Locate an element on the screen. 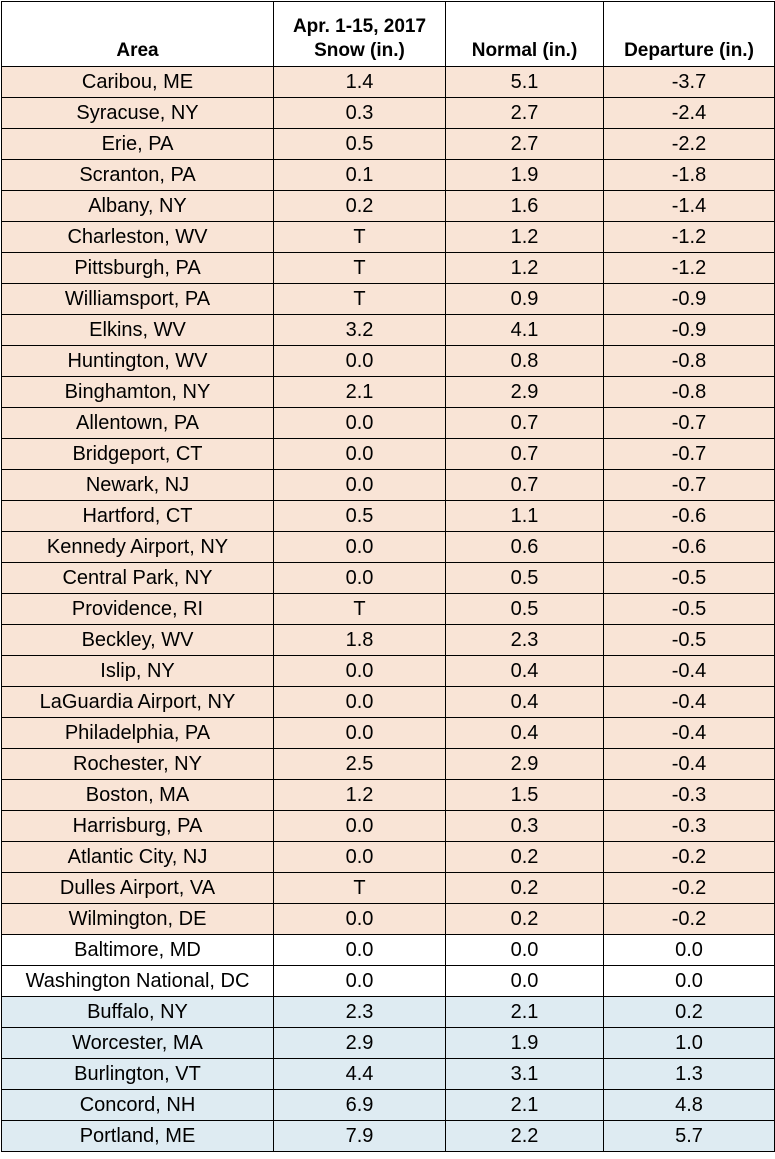 The image size is (775, 1159). cell-departure: 0.0 is located at coordinates (689, 981).